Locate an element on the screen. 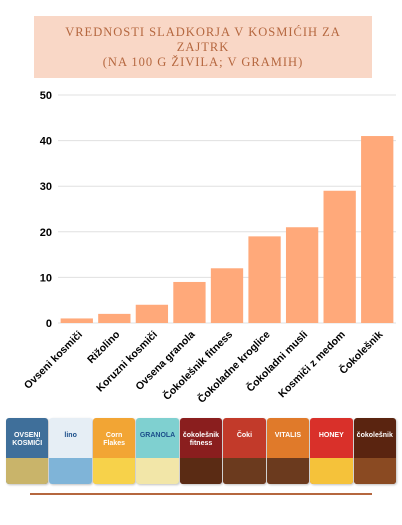 This screenshot has width=402, height=525. package-label: čokolešnik is located at coordinates (374, 435).